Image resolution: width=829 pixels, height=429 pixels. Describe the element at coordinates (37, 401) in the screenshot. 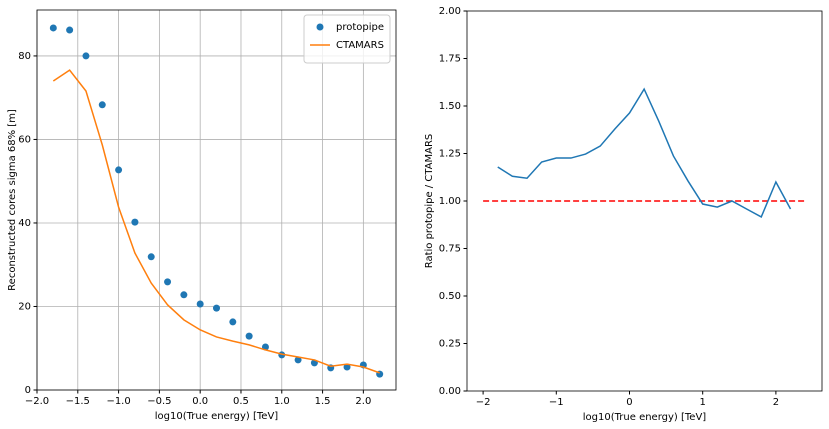

I see `x-tick-label: −2.0` at that location.